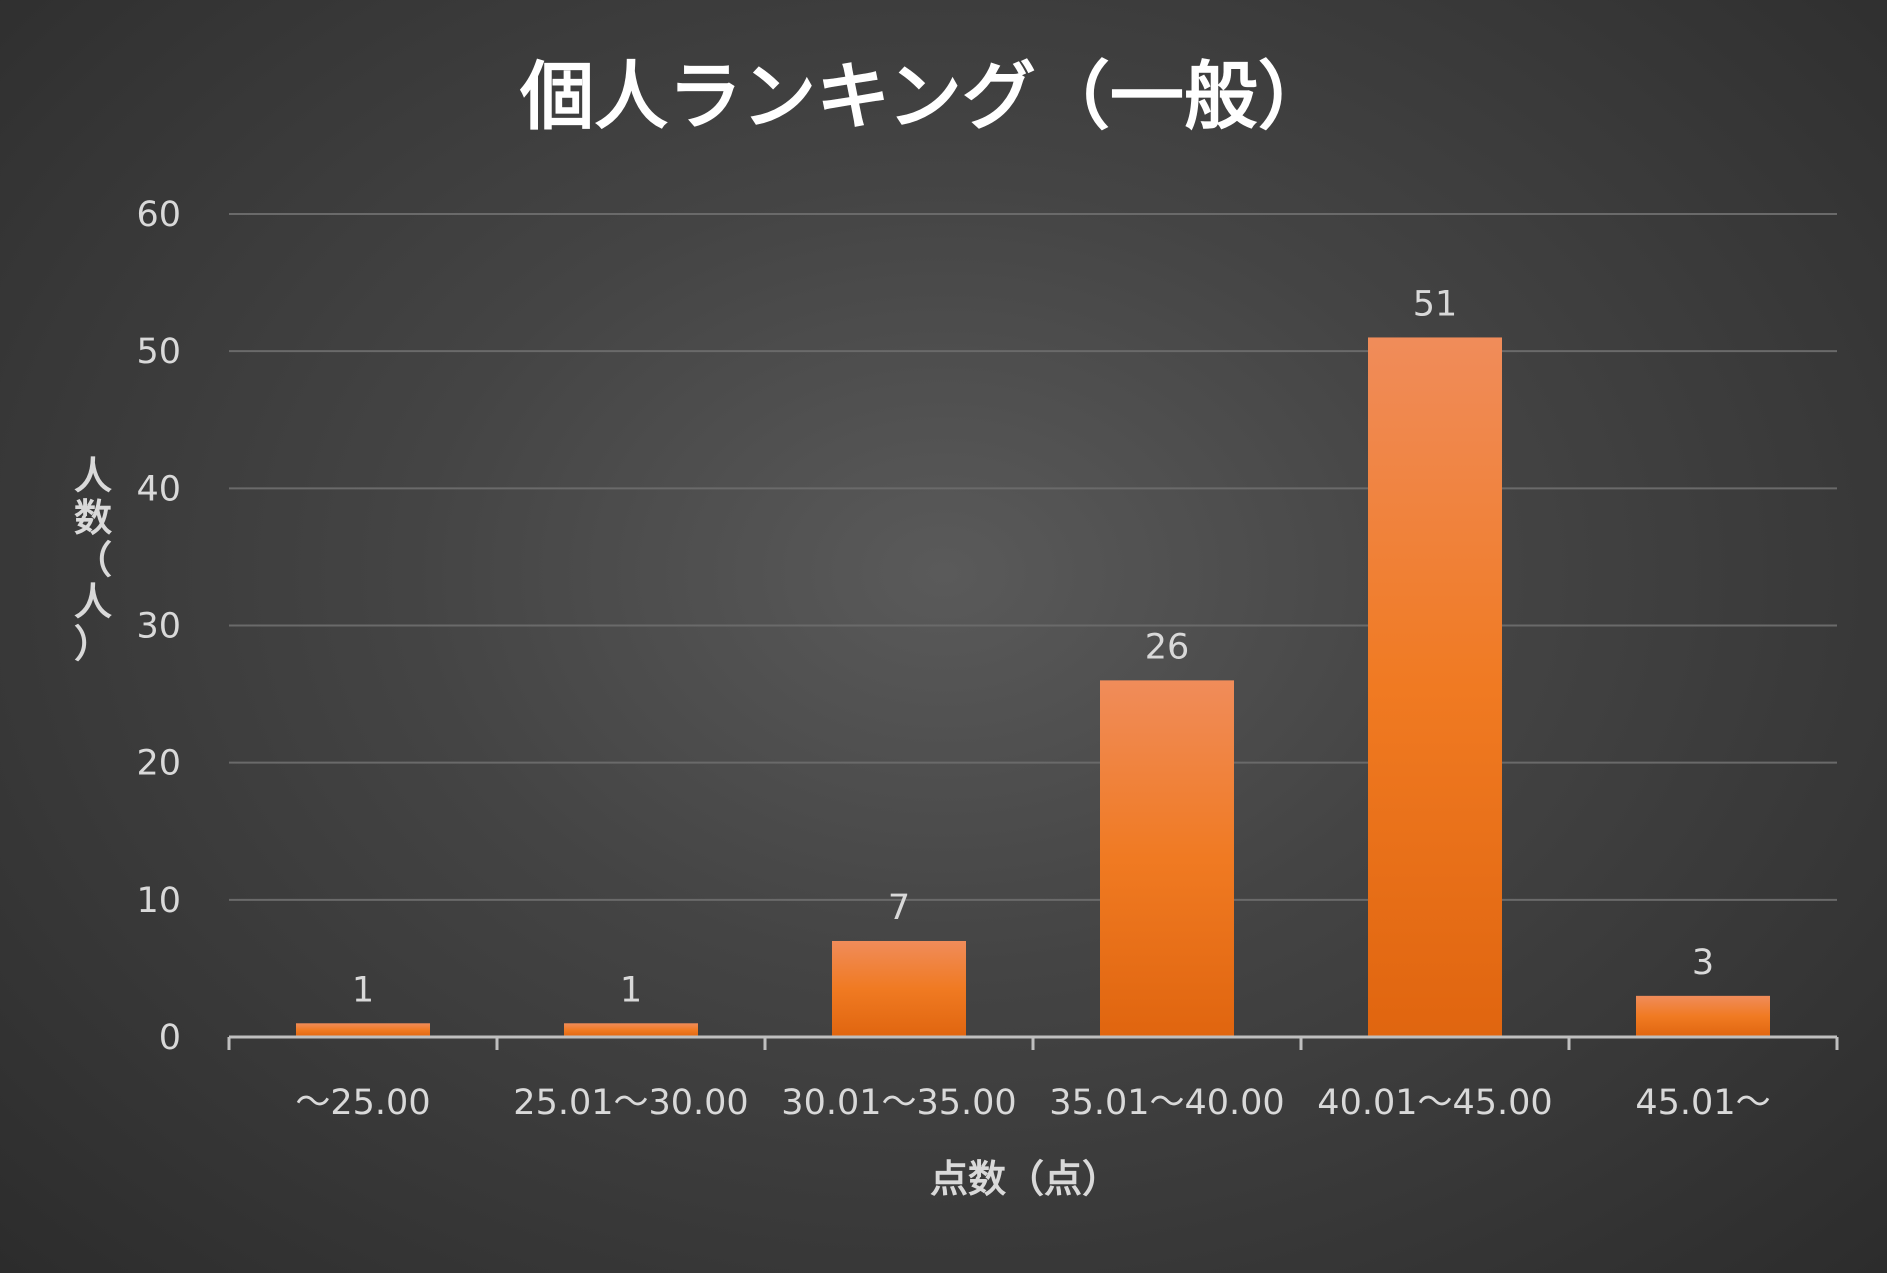 Image resolution: width=1887 pixels, height=1273 pixels. I want to click on data-label: 3, so click(1703, 963).